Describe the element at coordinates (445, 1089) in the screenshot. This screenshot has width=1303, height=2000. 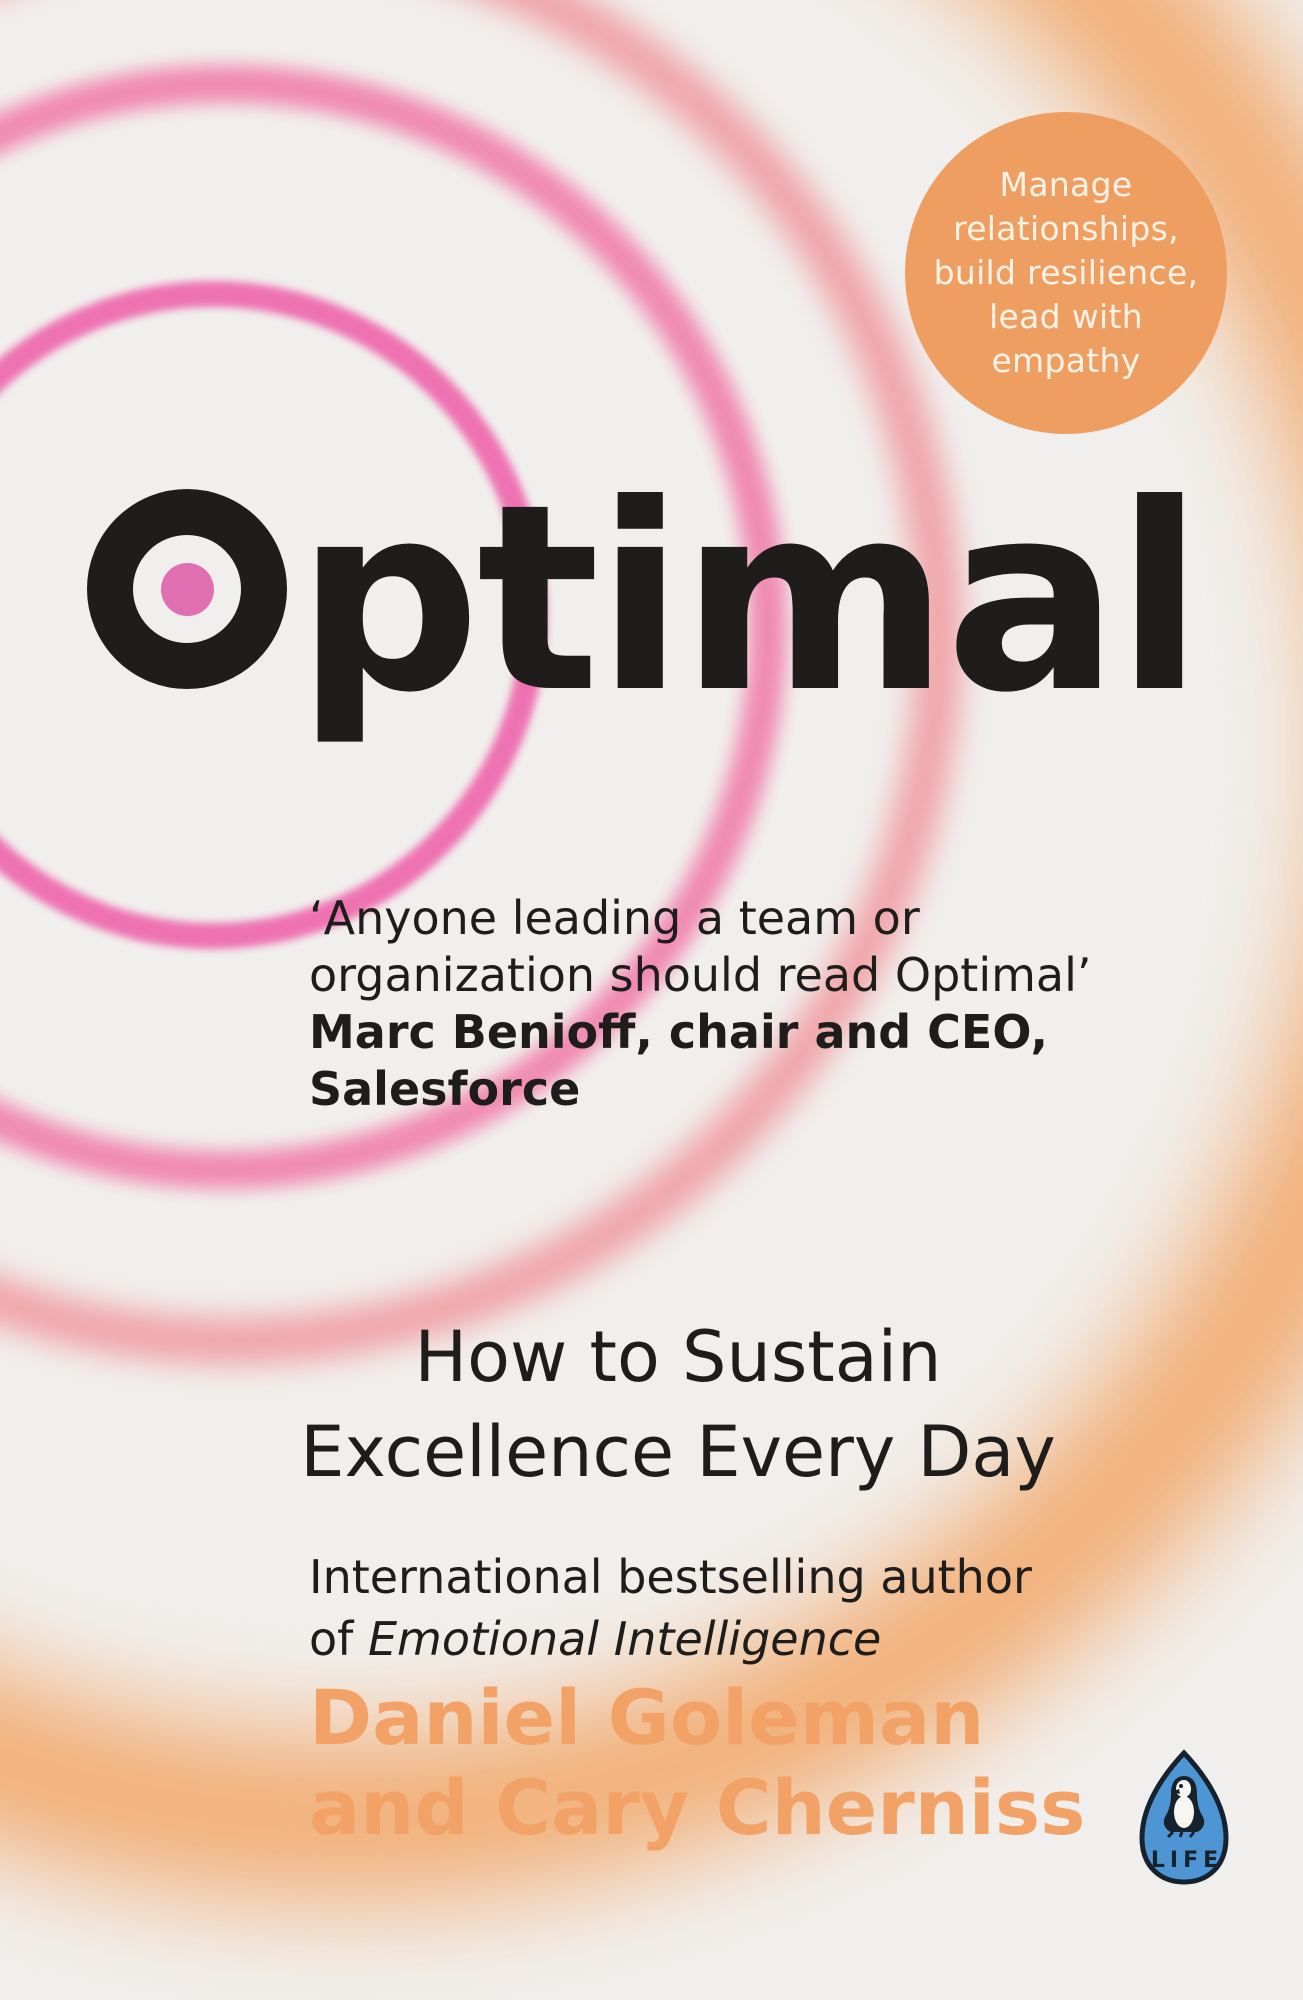
I see `quote-attribution: Salesforce` at that location.